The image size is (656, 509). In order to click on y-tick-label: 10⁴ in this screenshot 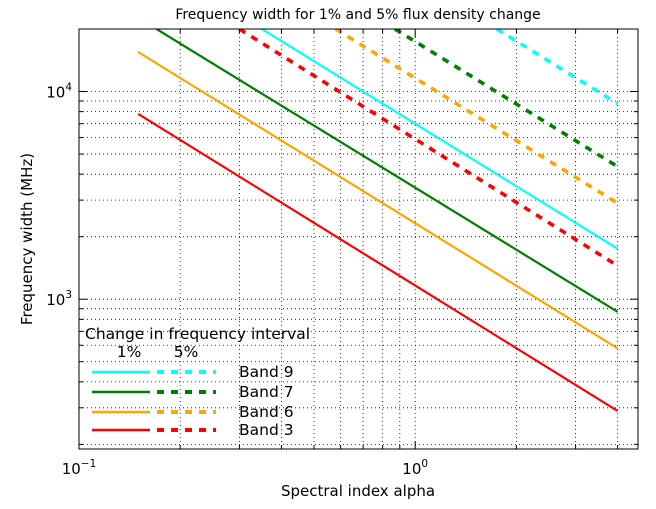, I will do `click(59, 92)`.